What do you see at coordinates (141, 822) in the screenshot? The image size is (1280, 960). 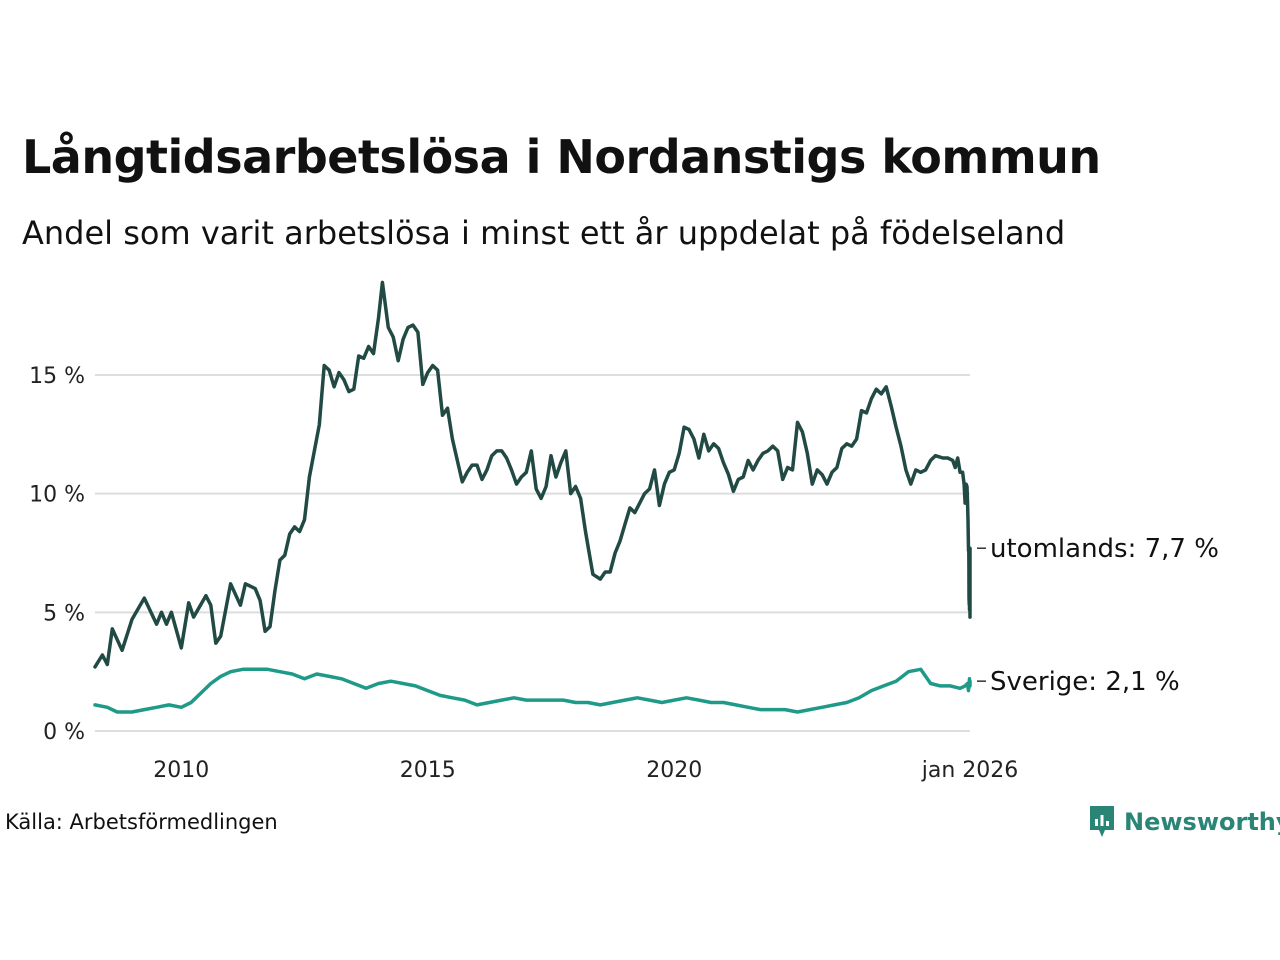 I see `source-note: Källa: Arbetsförmedlingen` at bounding box center [141, 822].